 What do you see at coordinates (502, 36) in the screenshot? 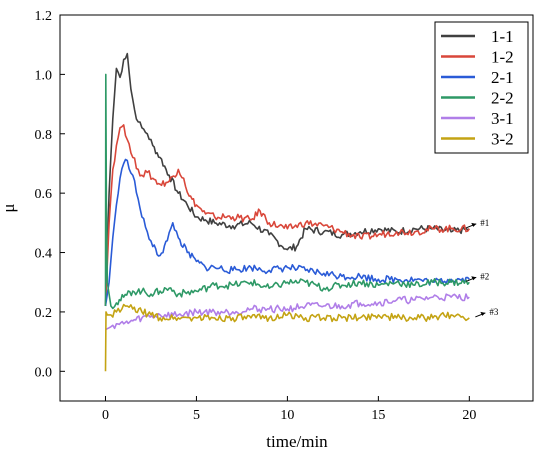
I see `legend-label: 1-1` at bounding box center [502, 36].